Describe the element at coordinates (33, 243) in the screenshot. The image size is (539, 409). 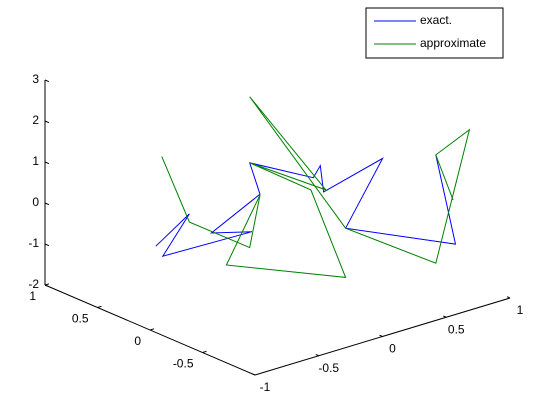
I see `z-tick-label: -1` at that location.